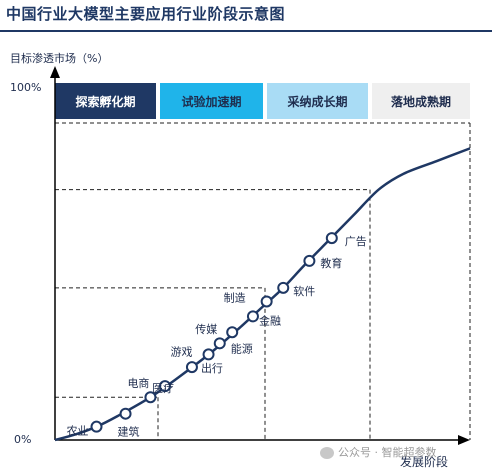 The height and width of the screenshot is (474, 492). Describe the element at coordinates (182, 351) in the screenshot. I see `data-point-label-6: 游戏` at that location.